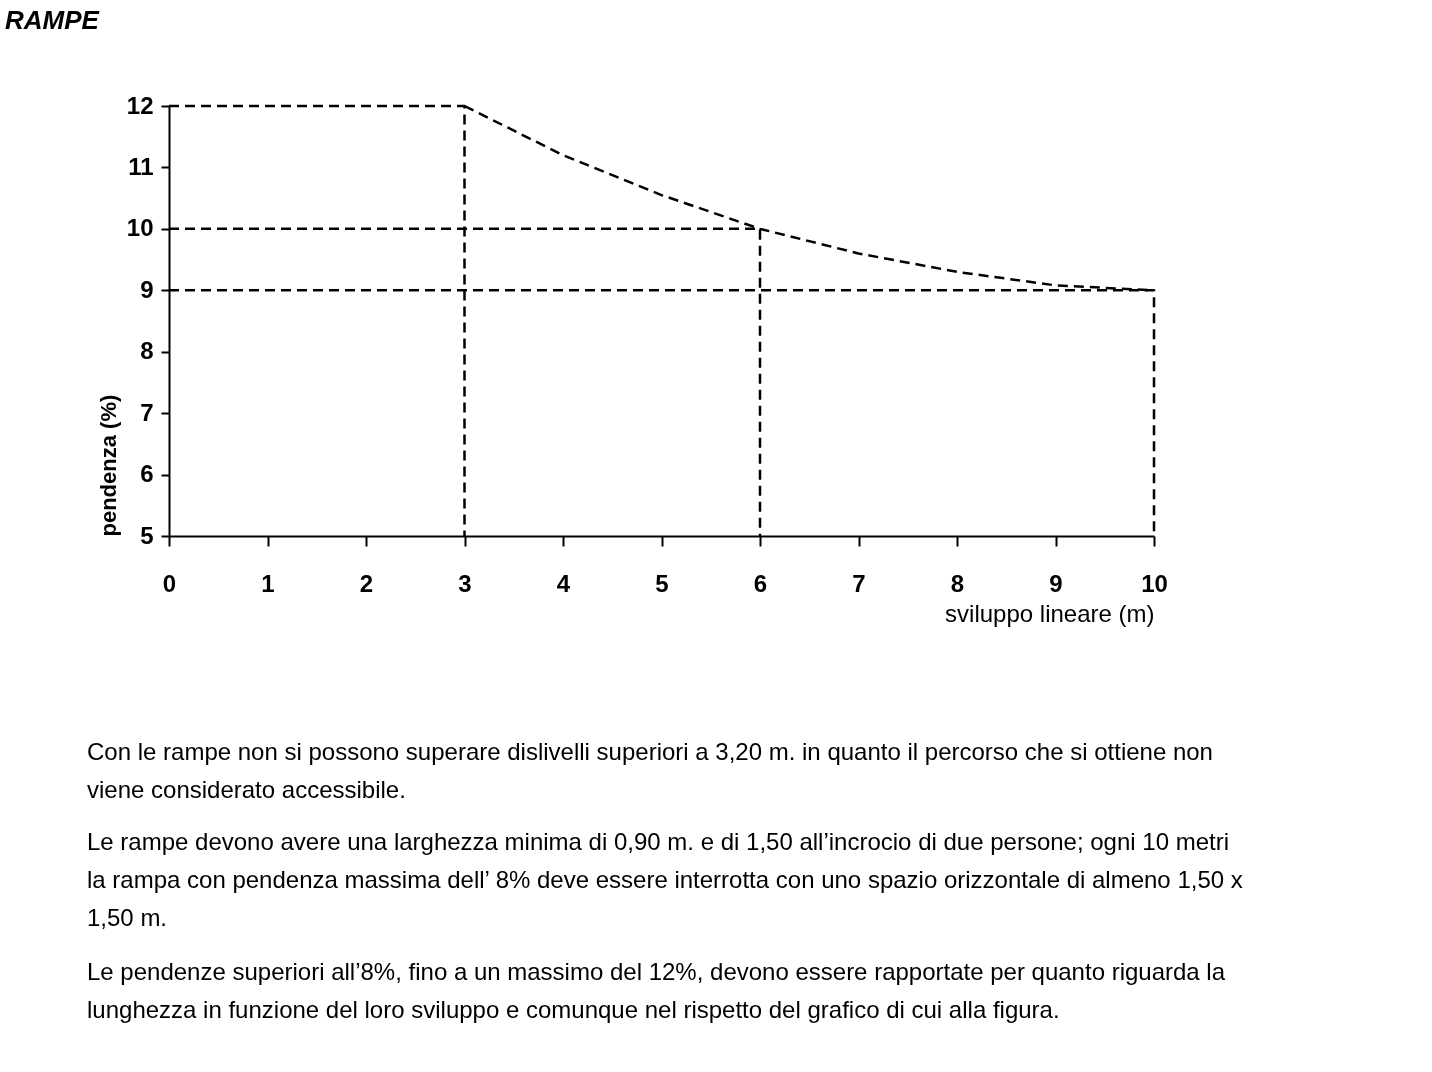  I want to click on y-tick-label: 10, so click(140, 228).